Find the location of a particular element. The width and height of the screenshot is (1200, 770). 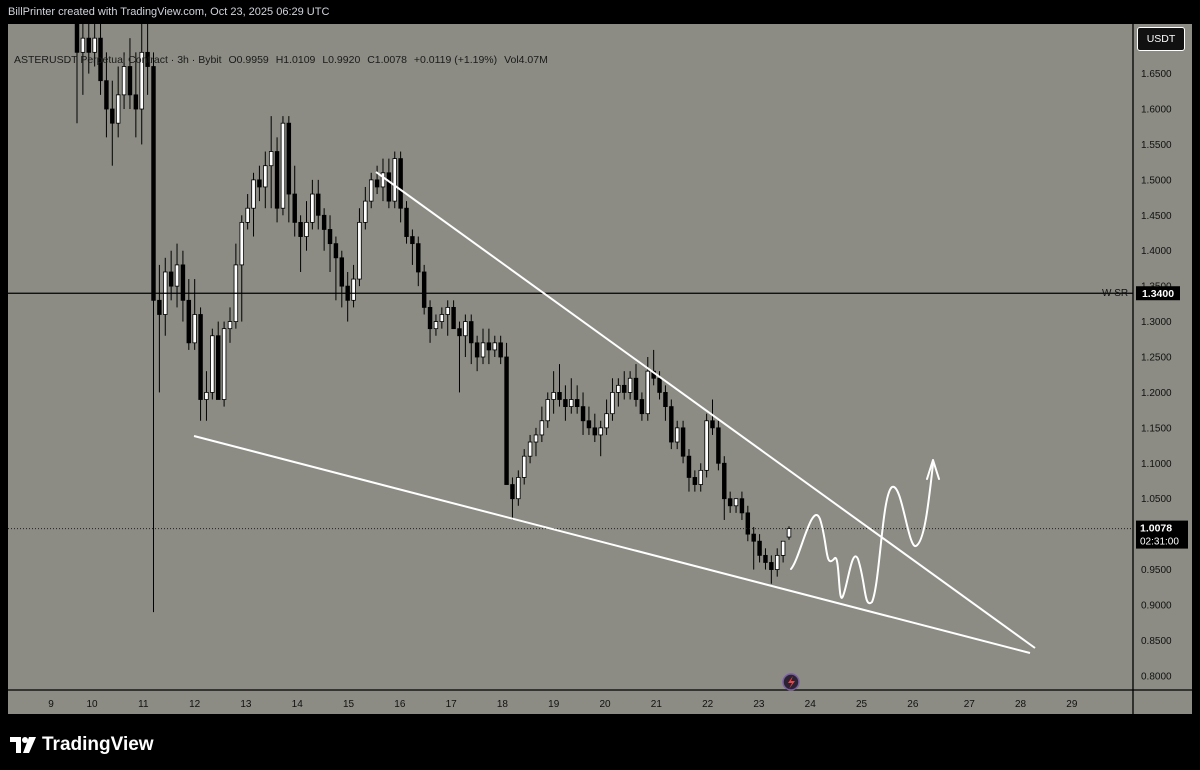

price-tick-label: 1.0500 is located at coordinates (1156, 499).